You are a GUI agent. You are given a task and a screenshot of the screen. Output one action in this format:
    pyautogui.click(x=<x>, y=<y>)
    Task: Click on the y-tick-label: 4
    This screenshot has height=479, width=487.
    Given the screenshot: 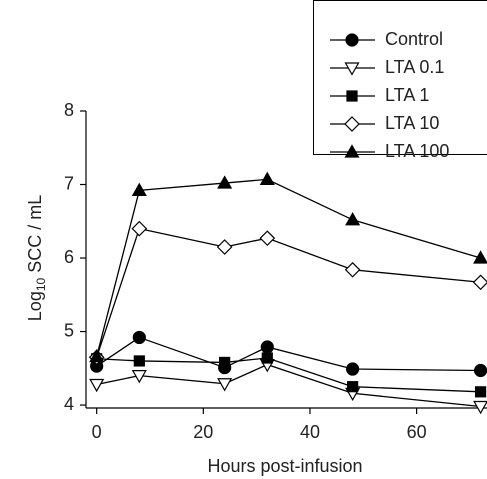 What is the action you would take?
    pyautogui.click(x=69, y=404)
    